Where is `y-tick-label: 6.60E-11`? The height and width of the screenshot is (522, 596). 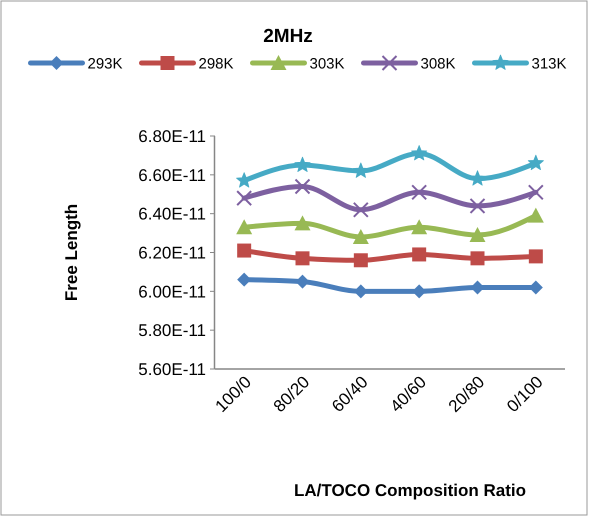 y-tick-label: 6.60E-11 is located at coordinates (172, 175).